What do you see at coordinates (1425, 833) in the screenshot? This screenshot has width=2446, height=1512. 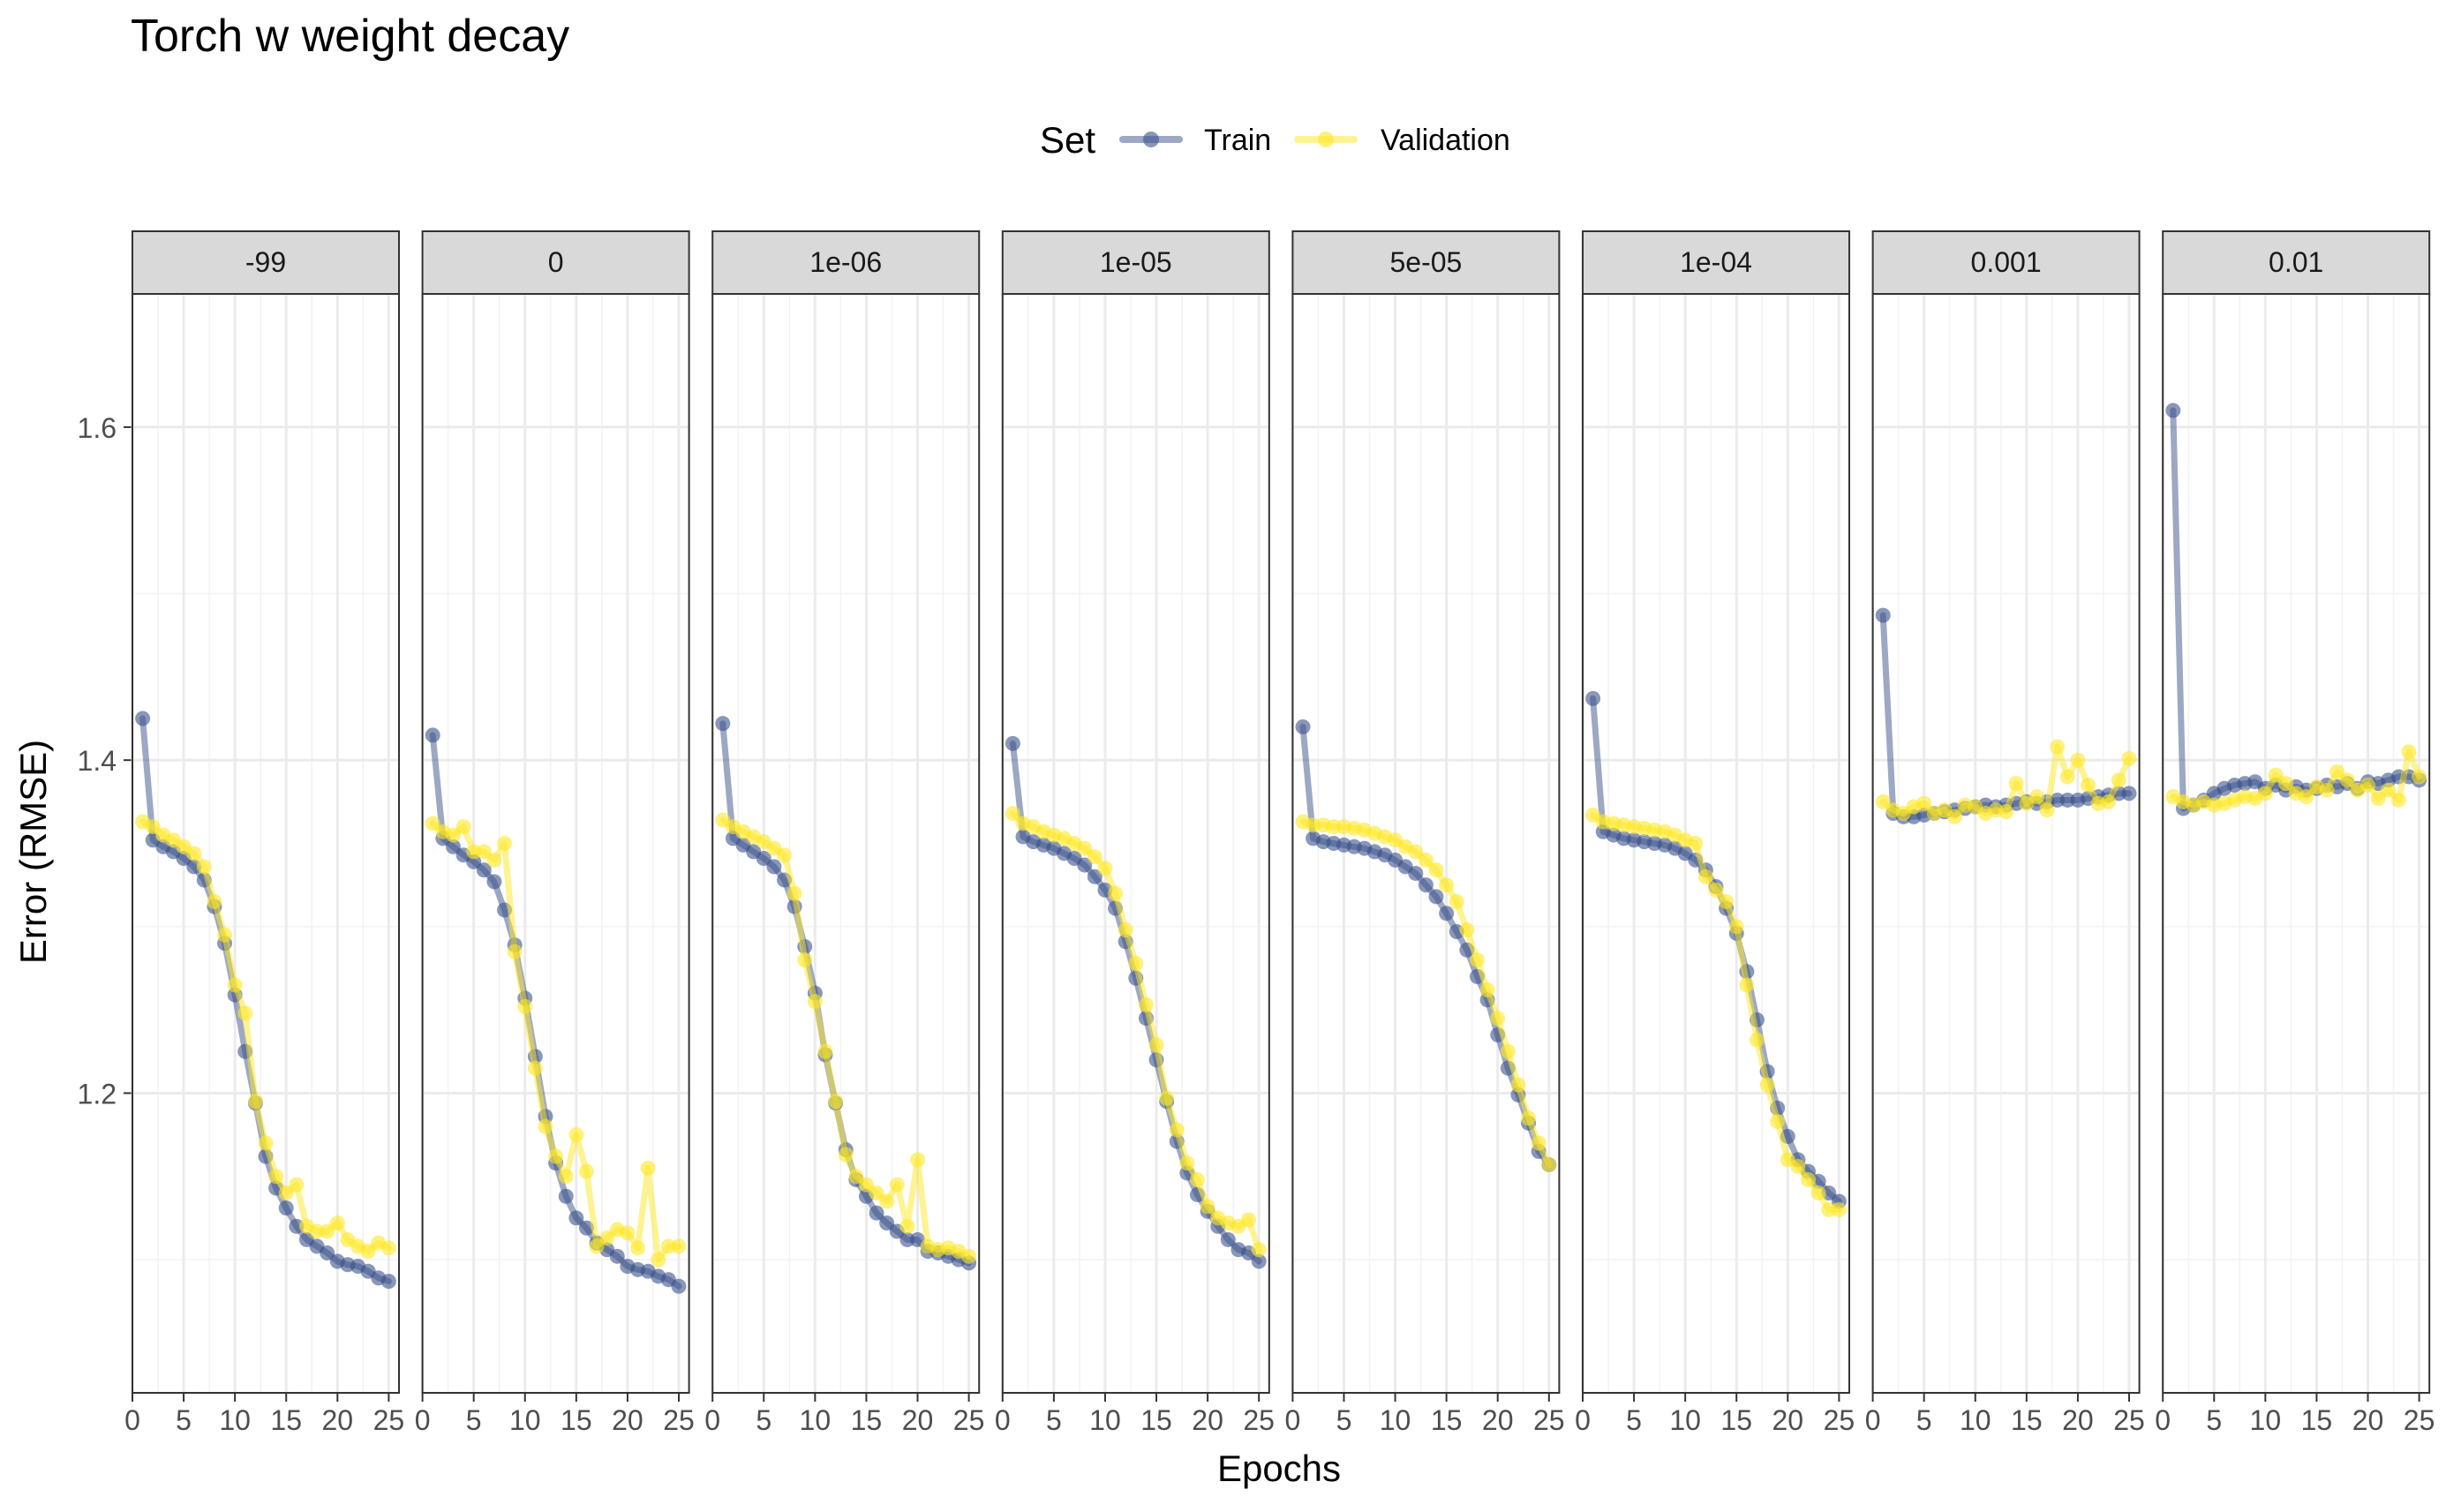 I see `facet-panel: 5e-05 0 5 10 15 20 25` at bounding box center [1425, 833].